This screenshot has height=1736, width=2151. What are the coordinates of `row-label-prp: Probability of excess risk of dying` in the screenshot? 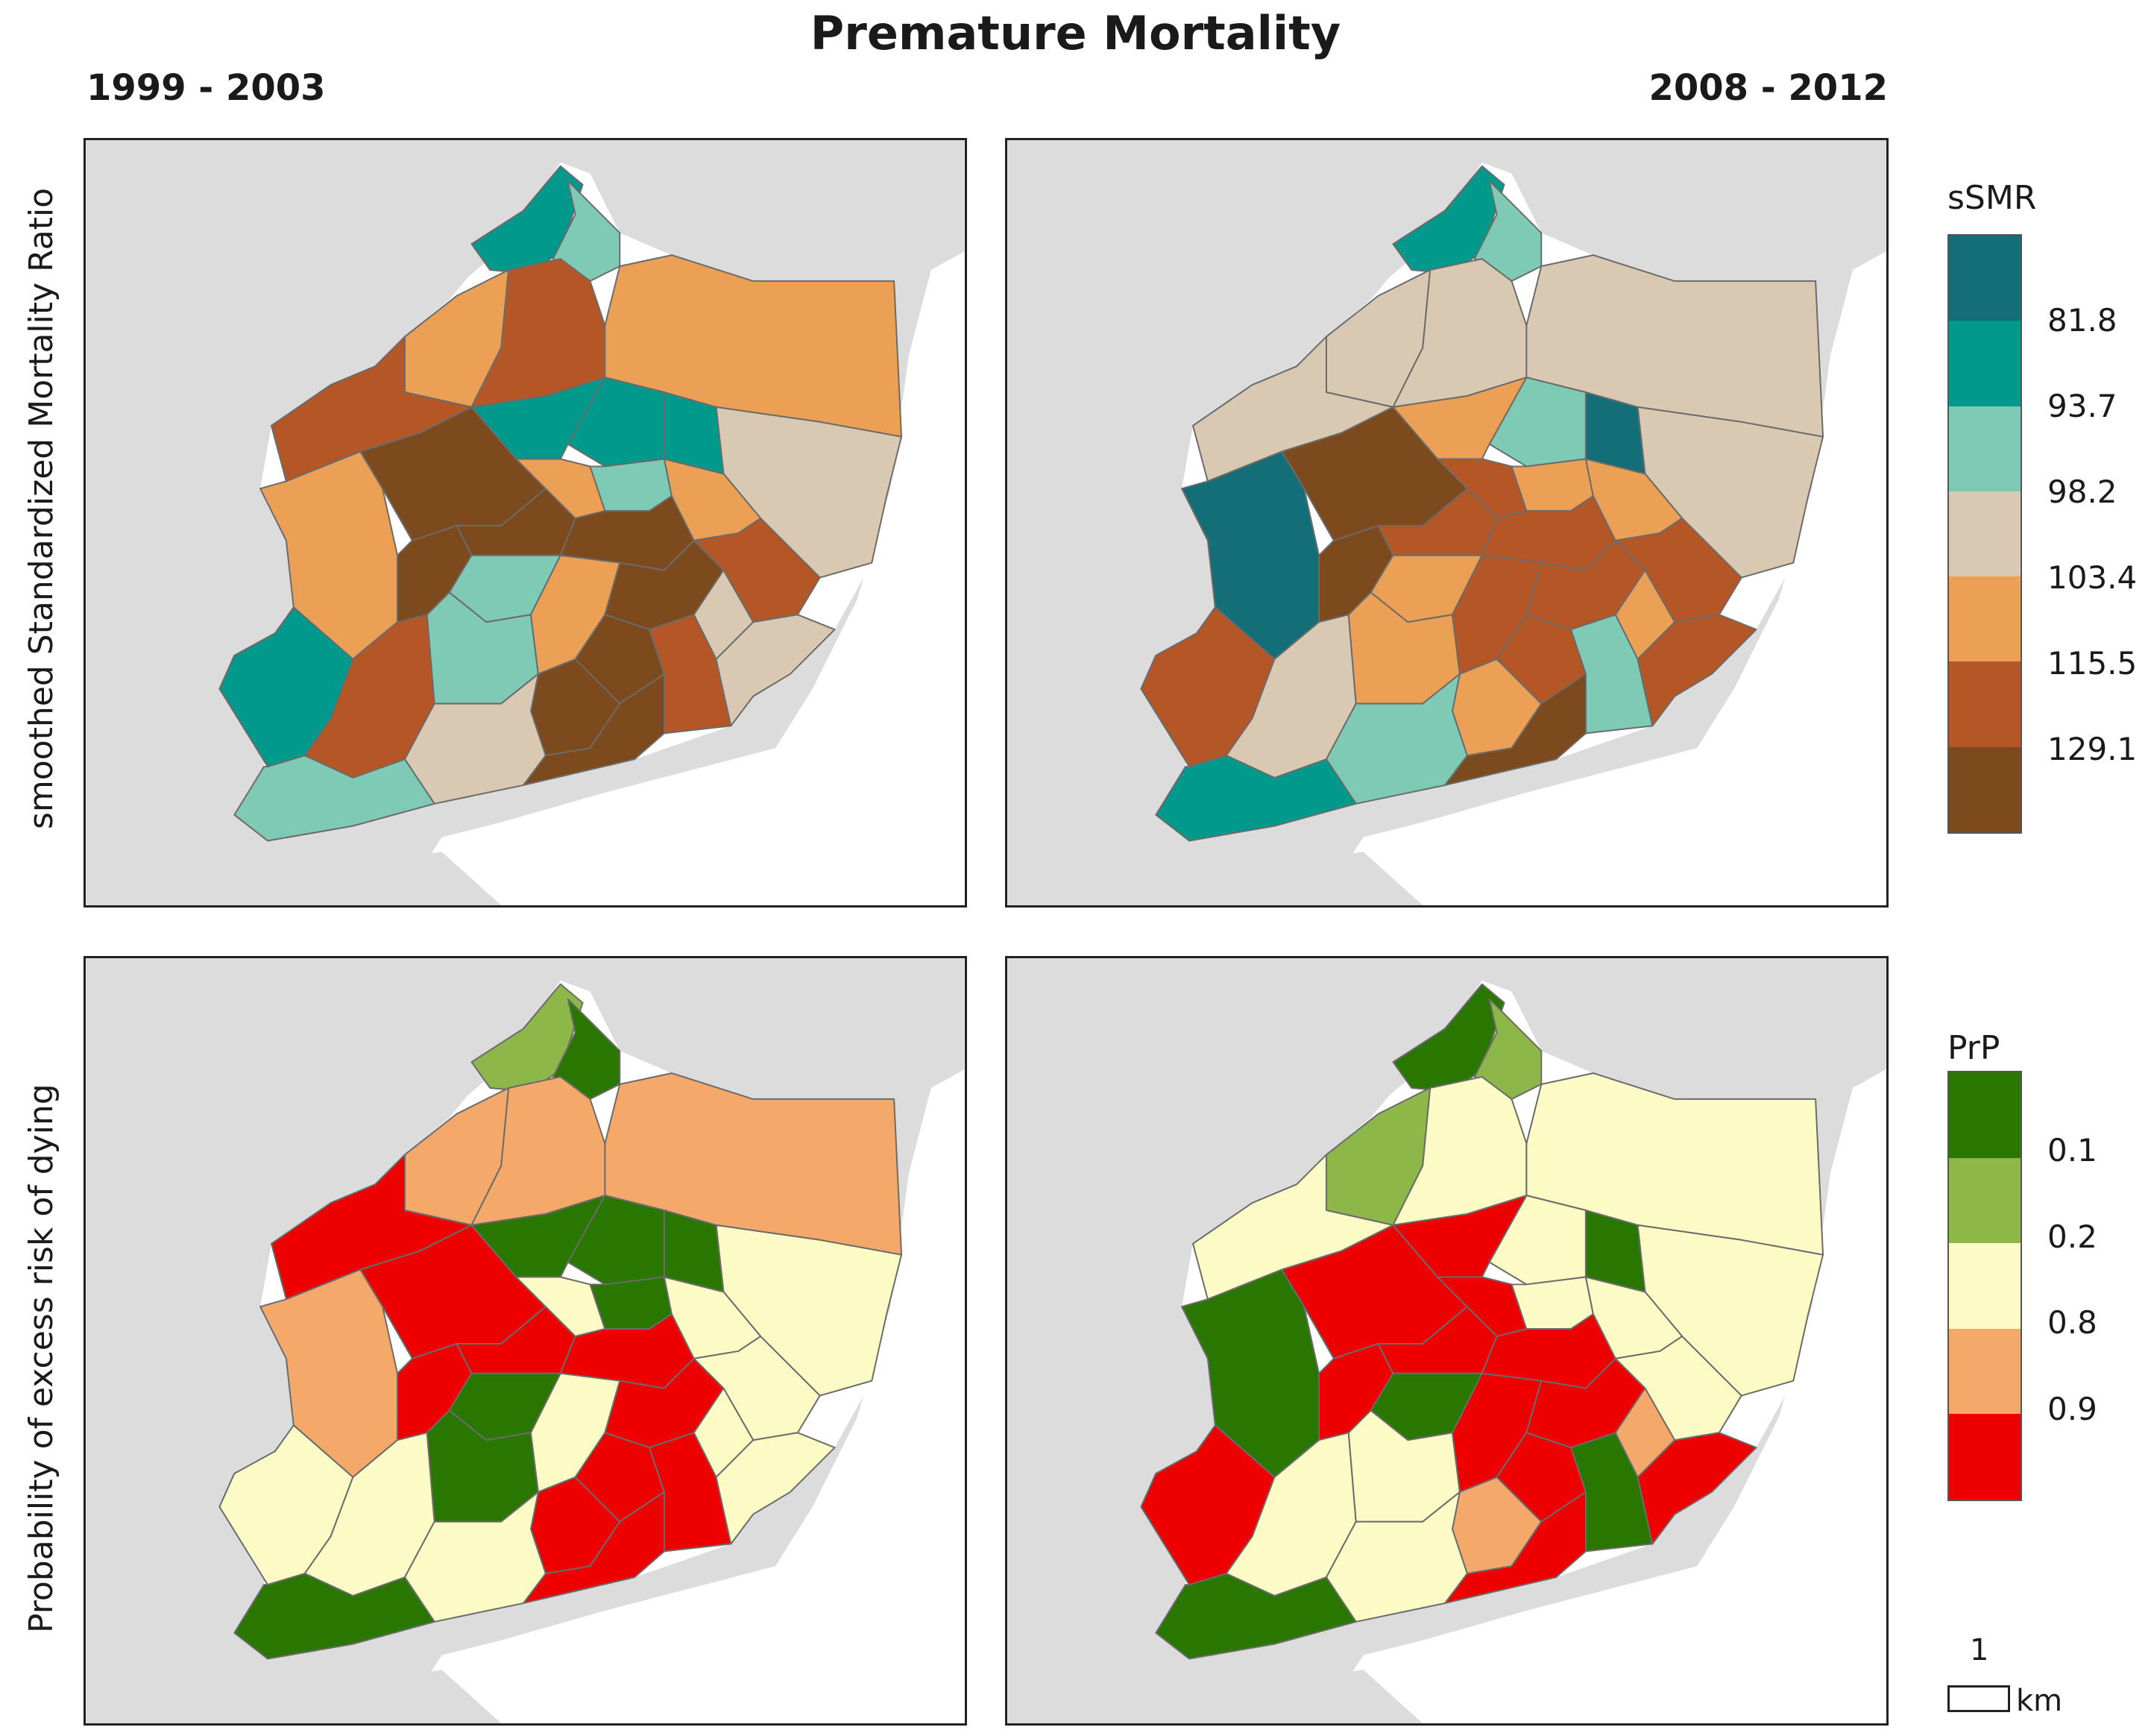 It's located at (41, 1358).